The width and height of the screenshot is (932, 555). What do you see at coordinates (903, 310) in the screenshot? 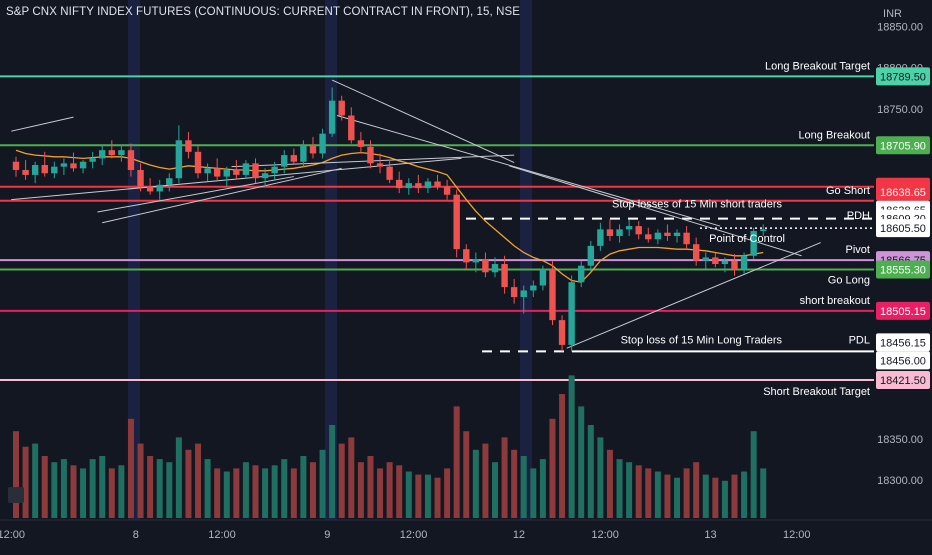
I see `price-tag` at bounding box center [903, 310].